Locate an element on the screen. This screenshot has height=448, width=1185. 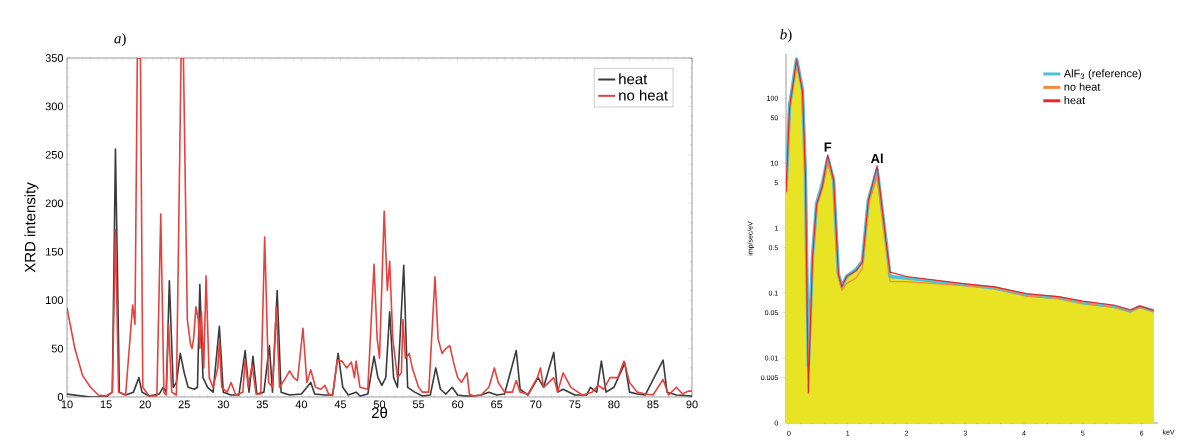
y-tick-label: 50 is located at coordinates (57, 348).